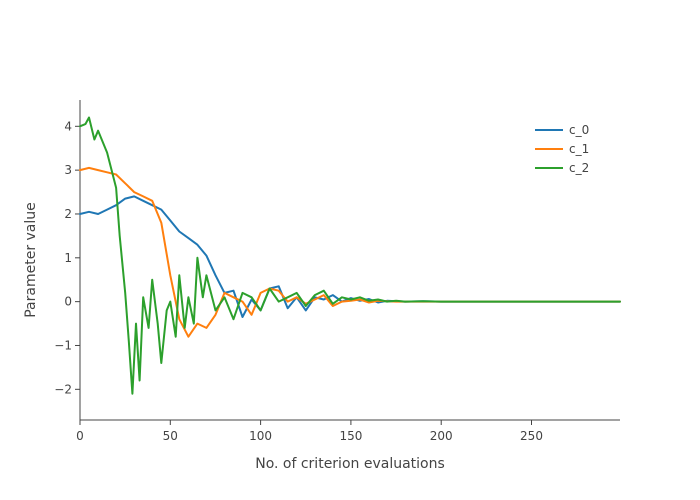  I want to click on x-tick-label: 200, so click(441, 436).